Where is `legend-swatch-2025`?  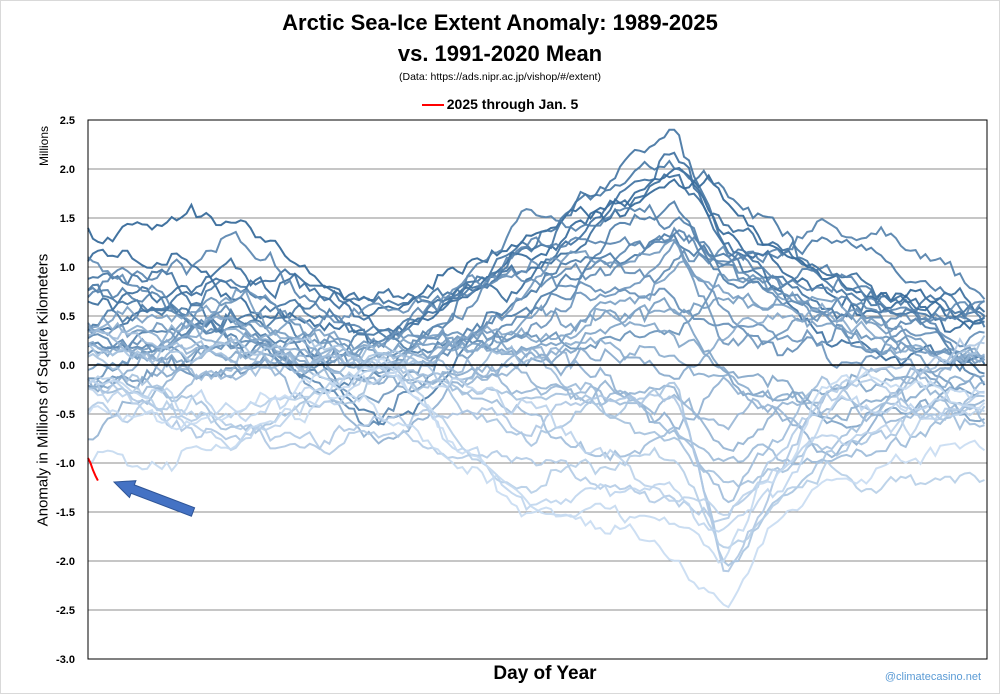 legend-swatch-2025 is located at coordinates (432, 105).